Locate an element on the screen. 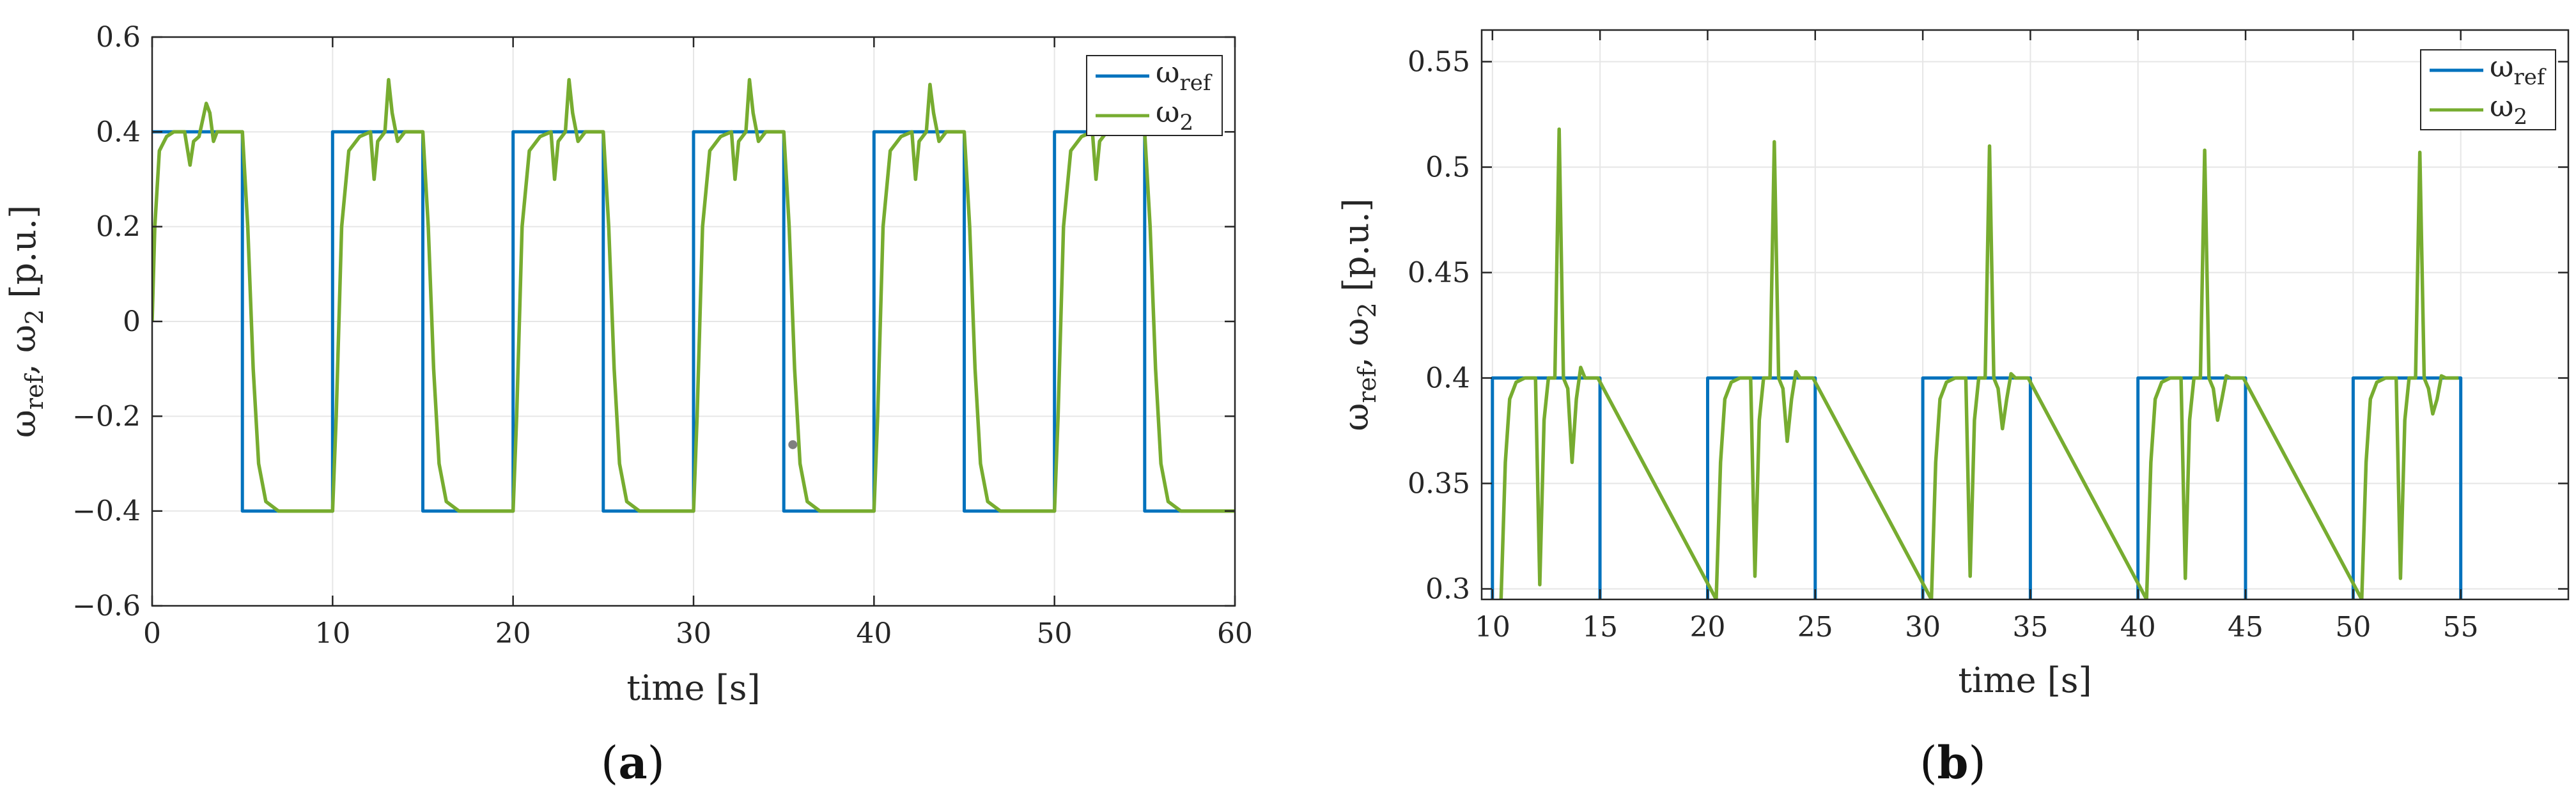  y-tick-label: −0.4 is located at coordinates (106, 512).